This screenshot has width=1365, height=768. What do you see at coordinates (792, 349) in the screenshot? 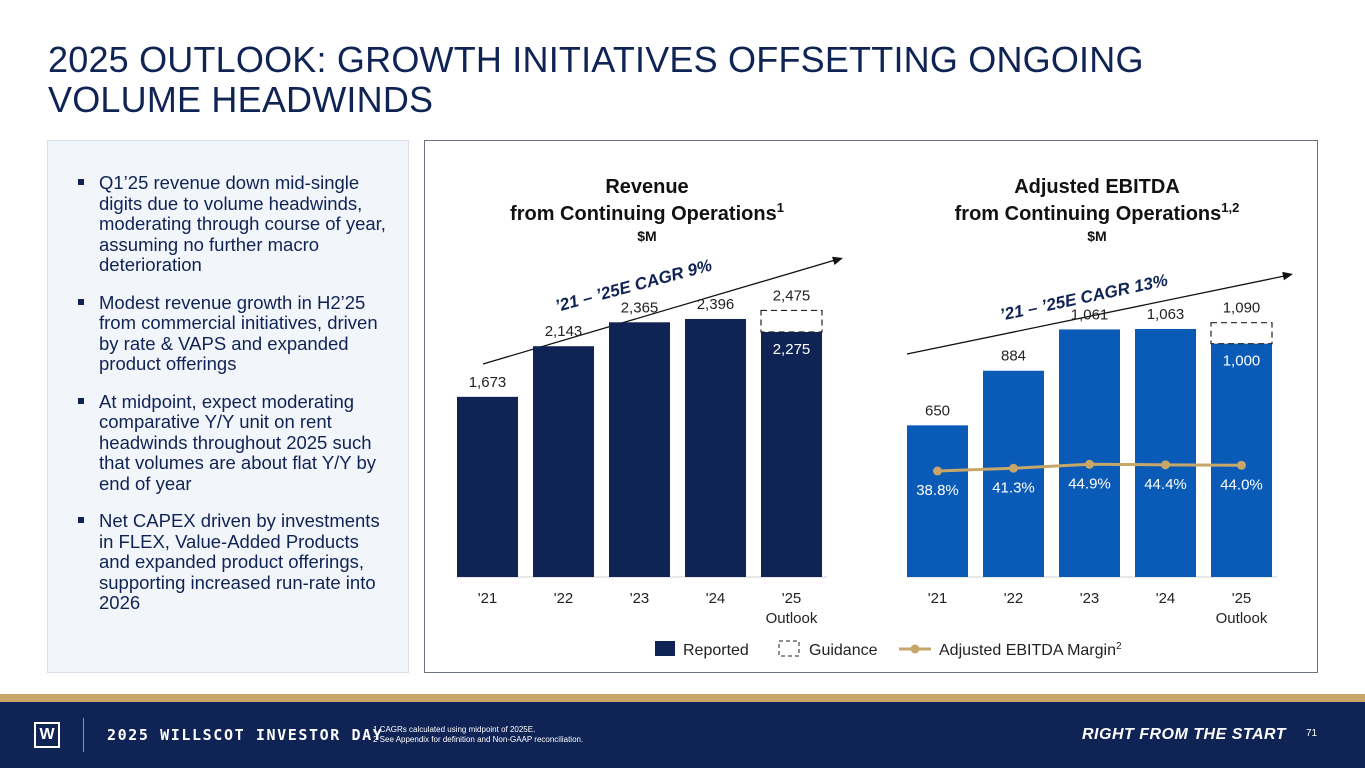
I see `revenue-value-label: 2,275` at bounding box center [792, 349].